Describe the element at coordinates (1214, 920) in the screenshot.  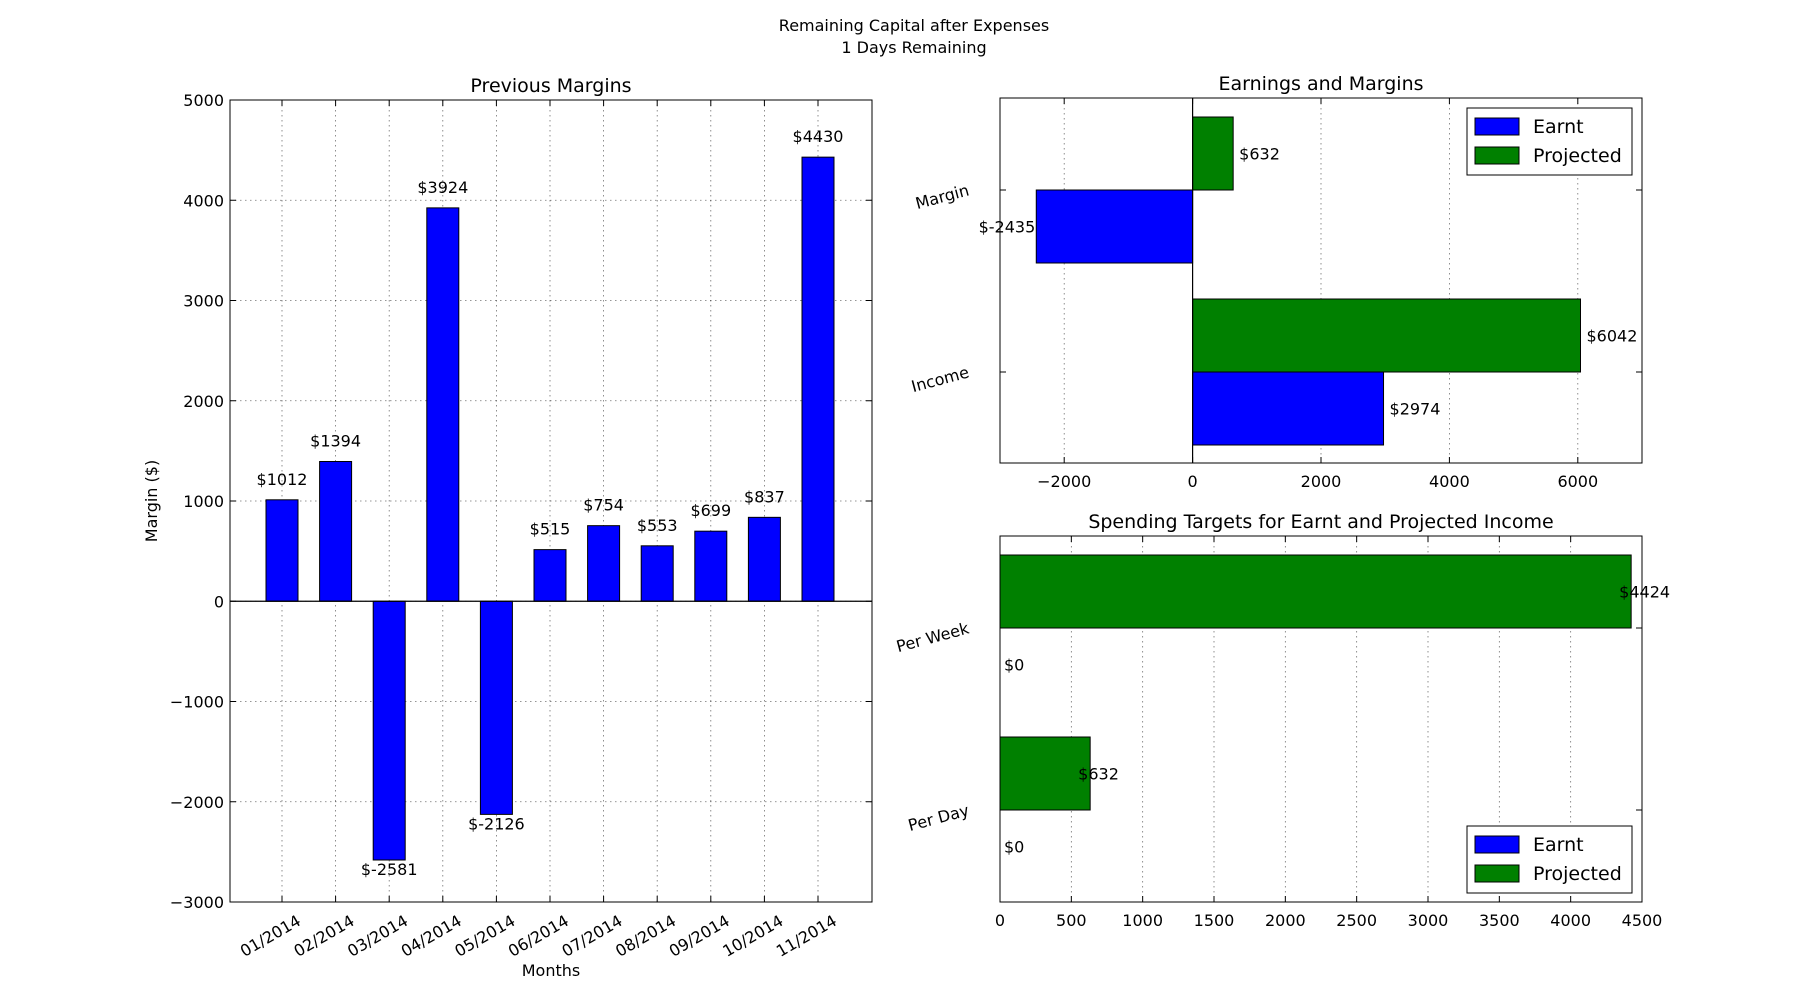
I see `x-tick-label: 1500` at that location.